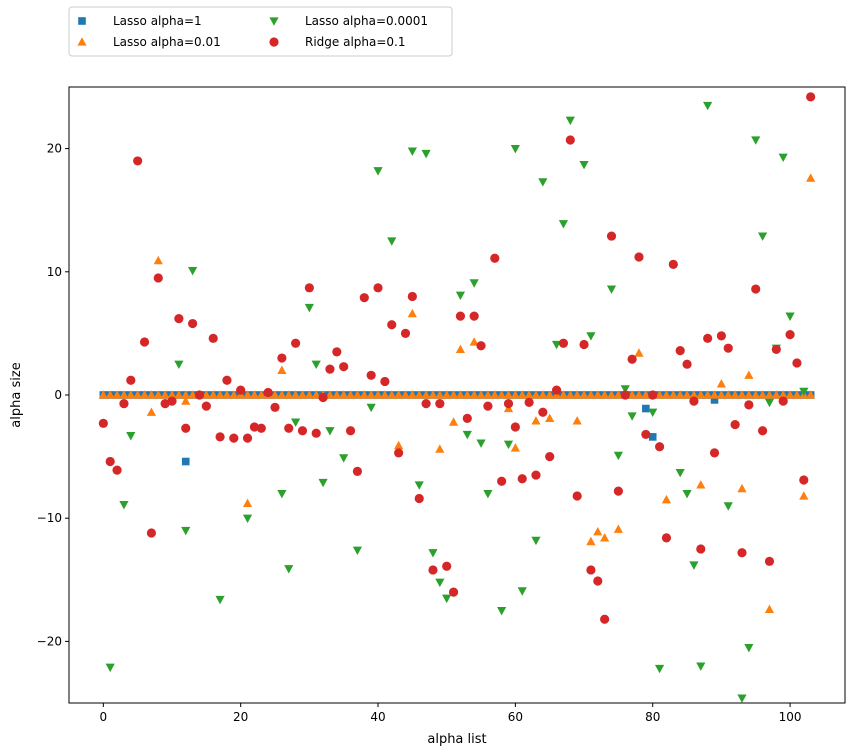  What do you see at coordinates (274, 42) in the screenshot?
I see `legend-marker` at bounding box center [274, 42].